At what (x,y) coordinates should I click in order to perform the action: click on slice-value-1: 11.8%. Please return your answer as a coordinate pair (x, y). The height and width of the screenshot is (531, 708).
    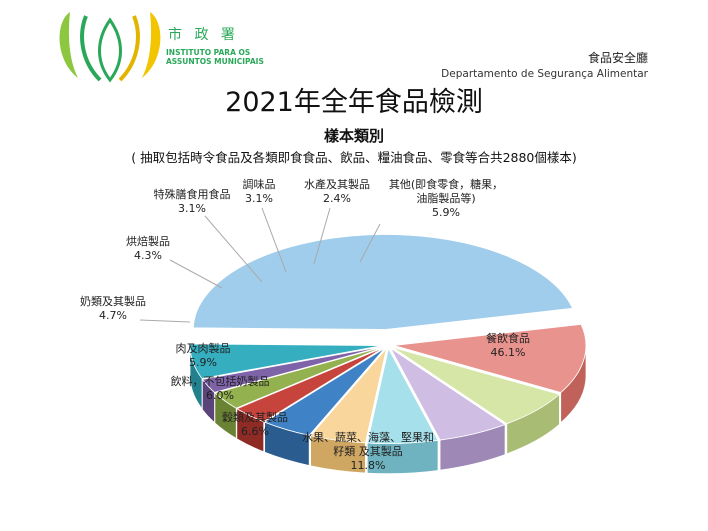
    Looking at the image, I should click on (368, 465).